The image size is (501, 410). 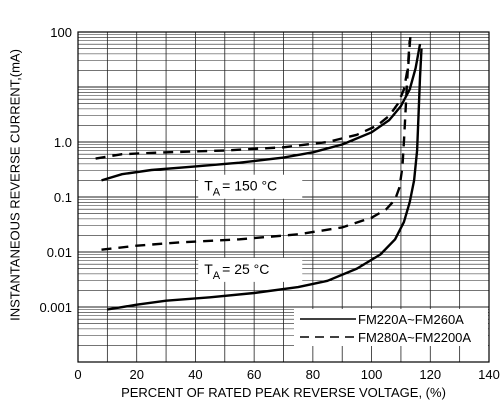 I want to click on x-tick-label: 140, so click(x=489, y=374).